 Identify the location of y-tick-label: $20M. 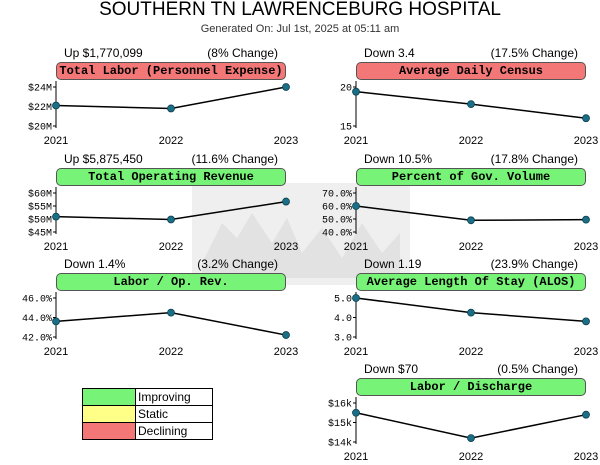
(40, 128).